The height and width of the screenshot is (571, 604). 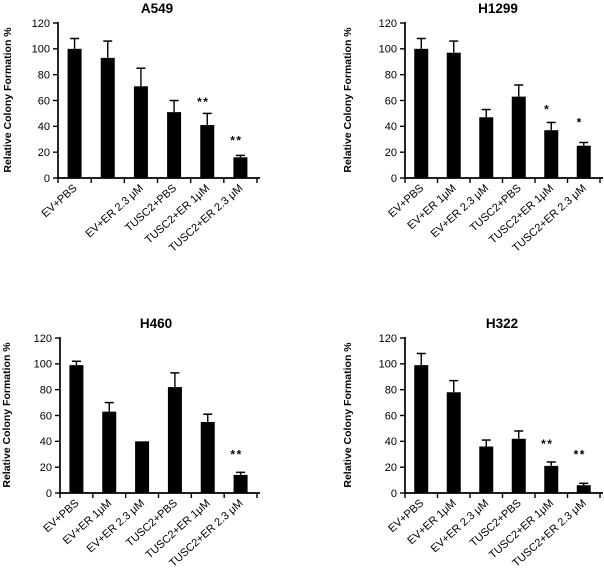 What do you see at coordinates (157, 8) in the screenshot?
I see `chart-title: A549` at bounding box center [157, 8].